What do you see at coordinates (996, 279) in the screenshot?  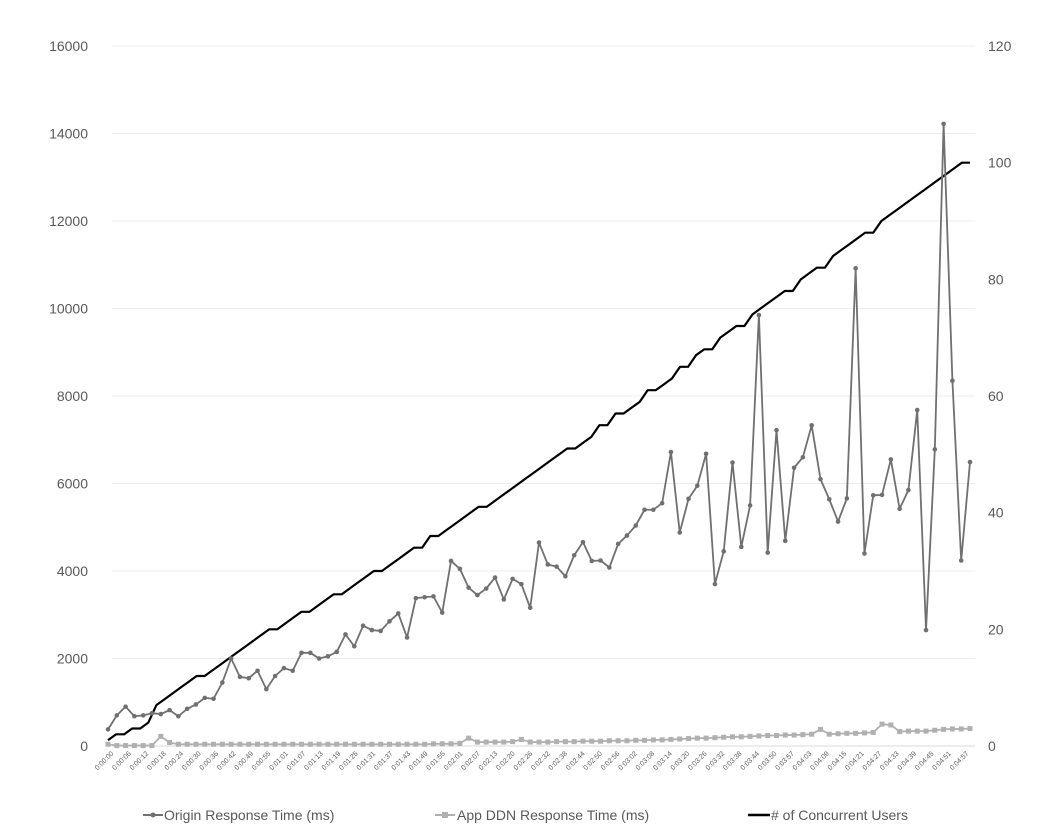 I see `y-tick-label-right: 80` at bounding box center [996, 279].